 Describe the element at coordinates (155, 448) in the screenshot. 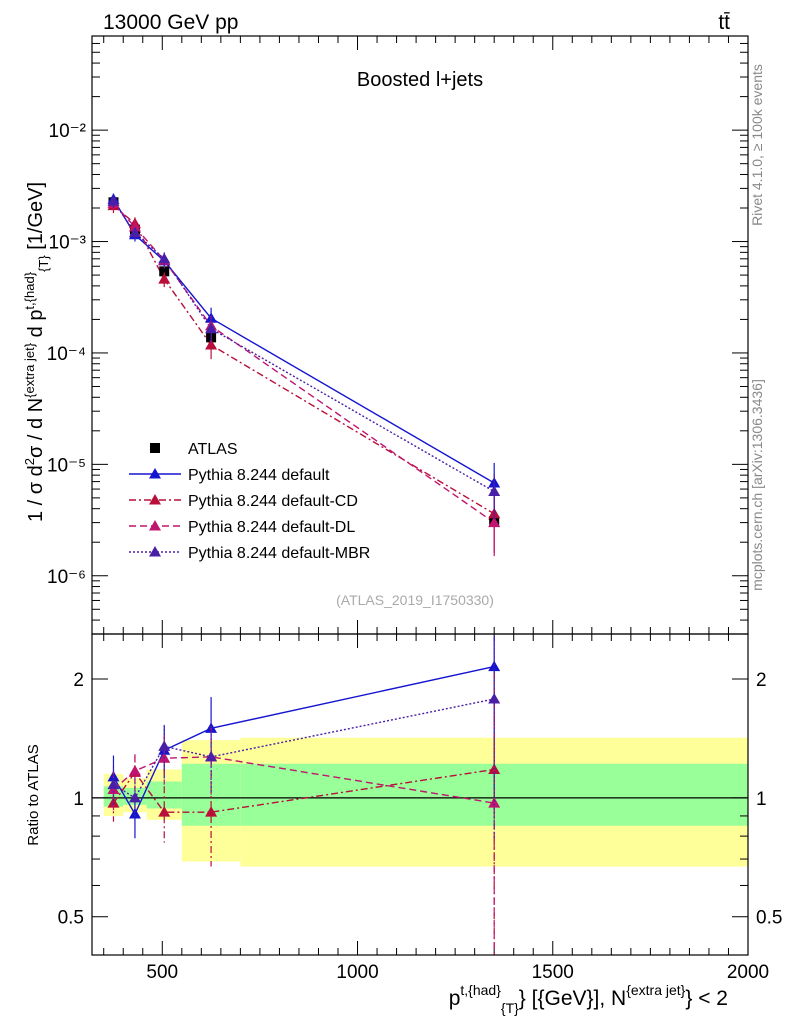

I see `legend-atlas-marker` at that location.